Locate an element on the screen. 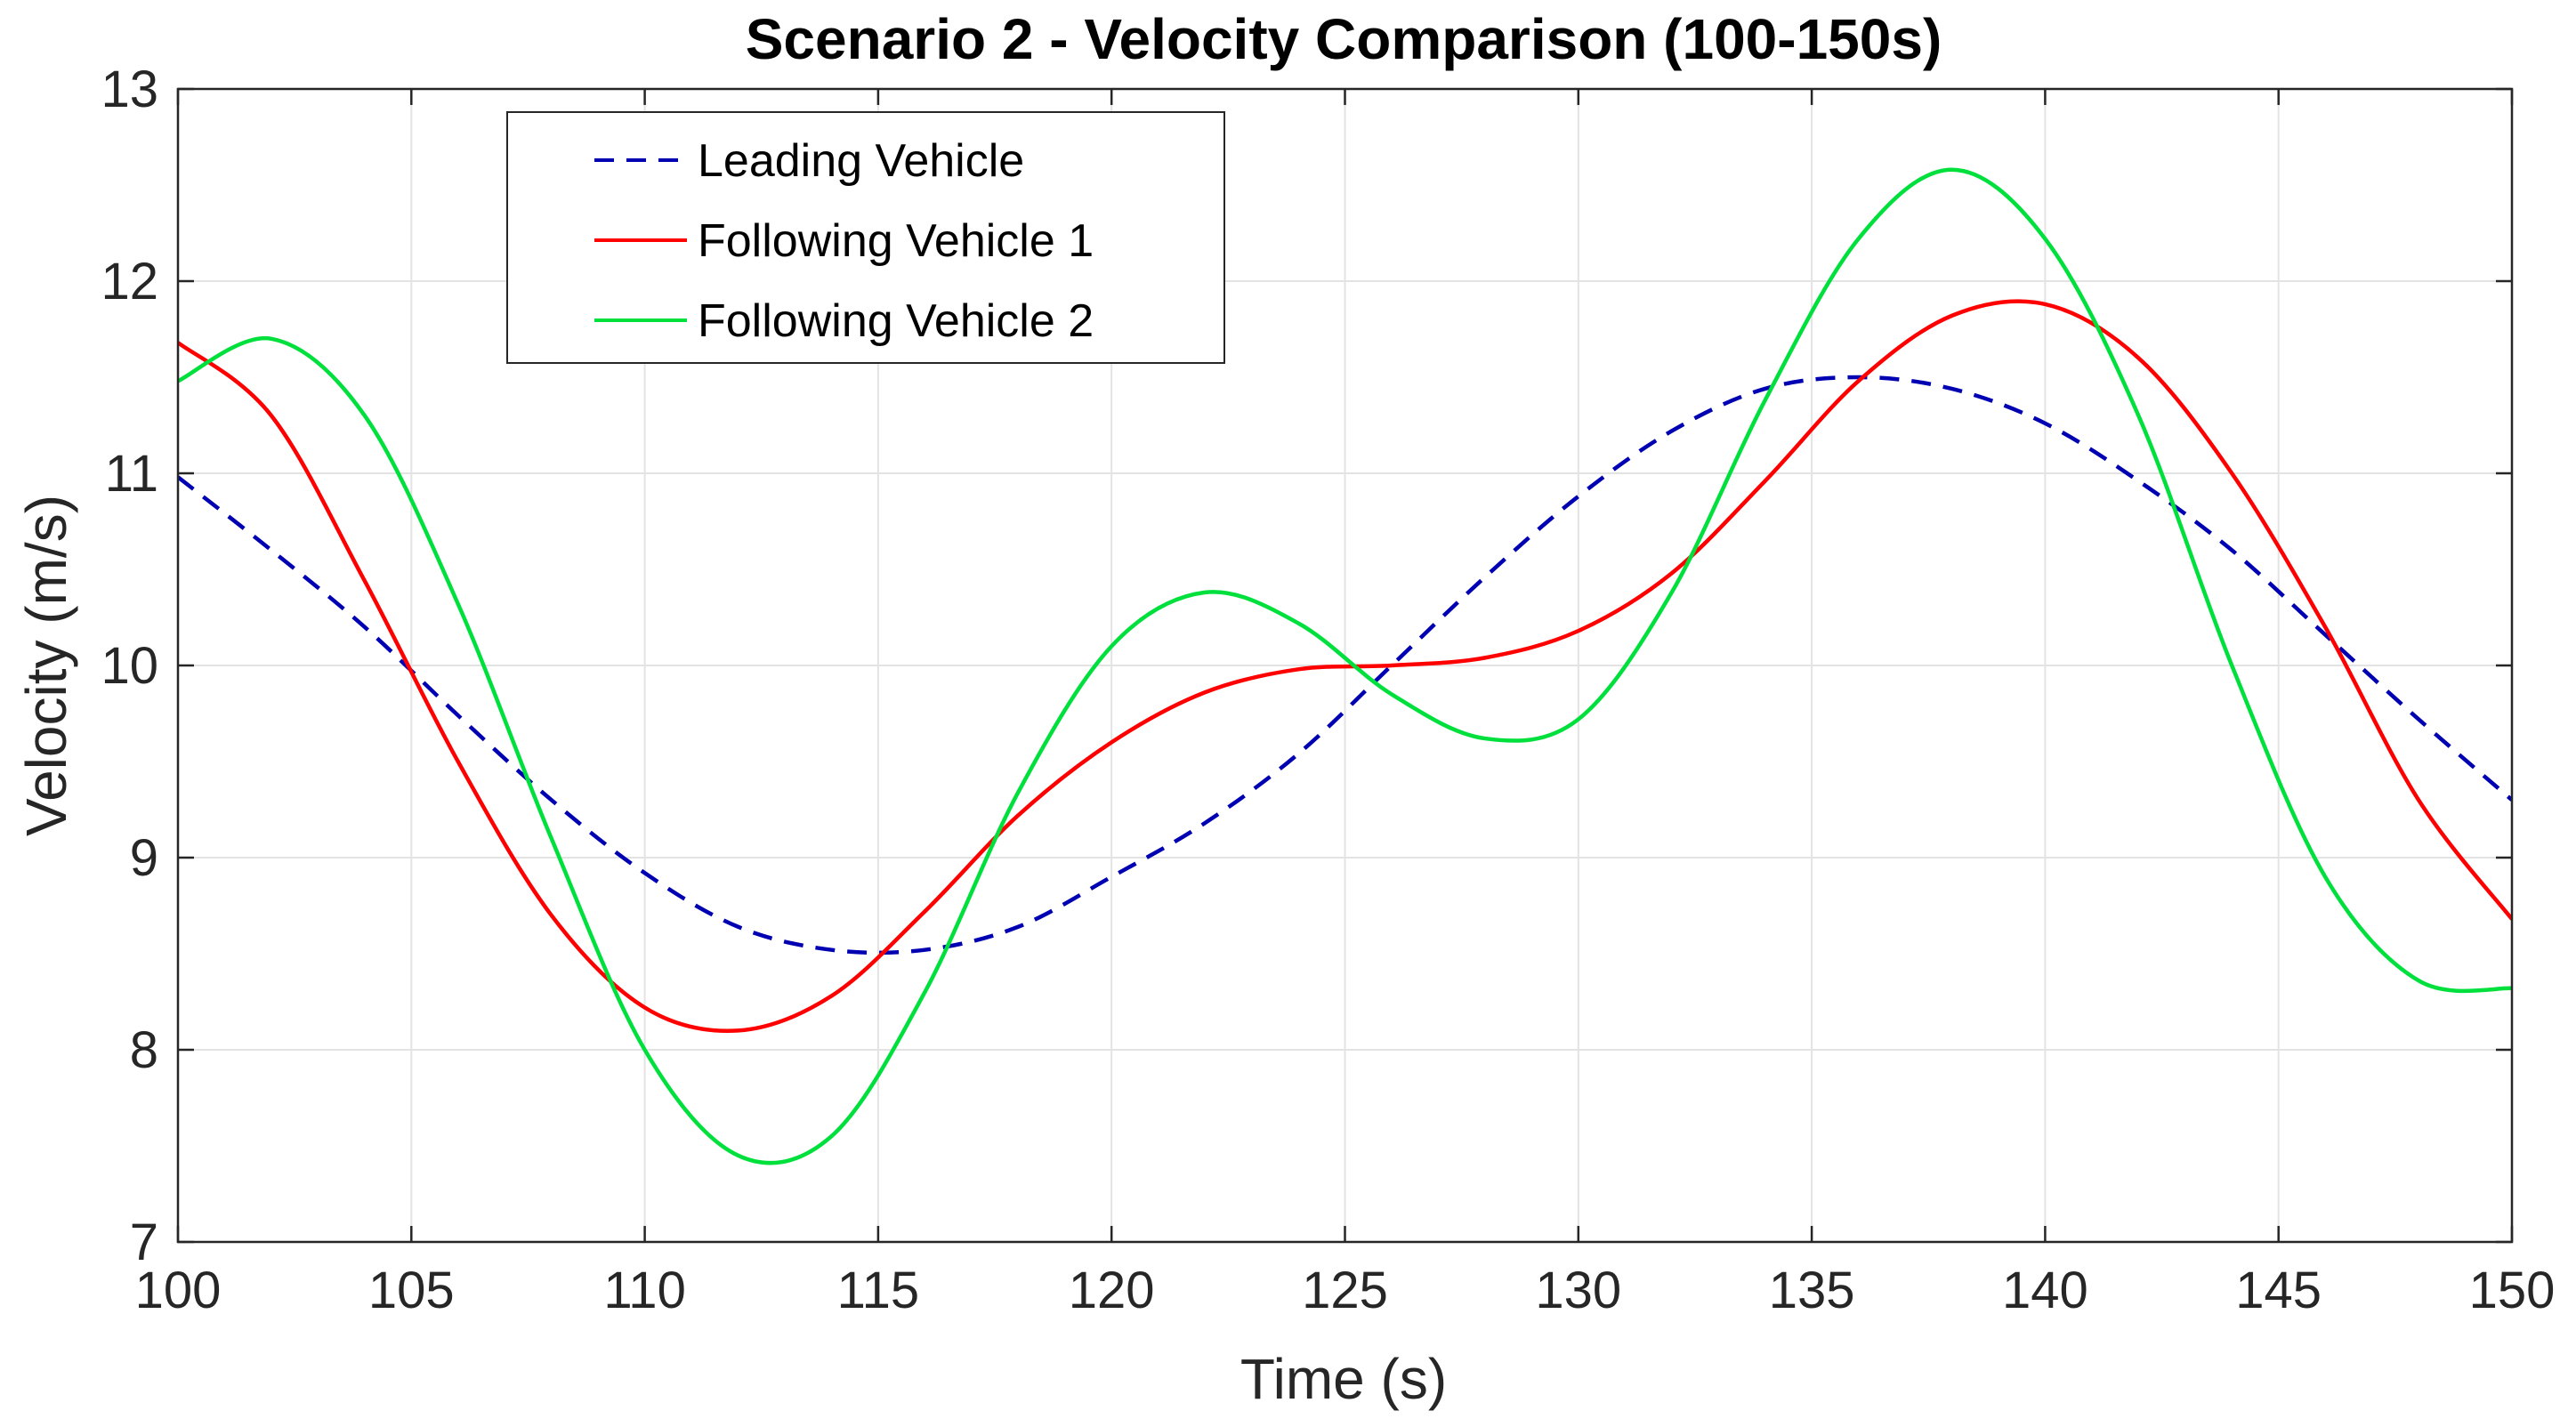  x-tick-label-105: 105 is located at coordinates (411, 1290).